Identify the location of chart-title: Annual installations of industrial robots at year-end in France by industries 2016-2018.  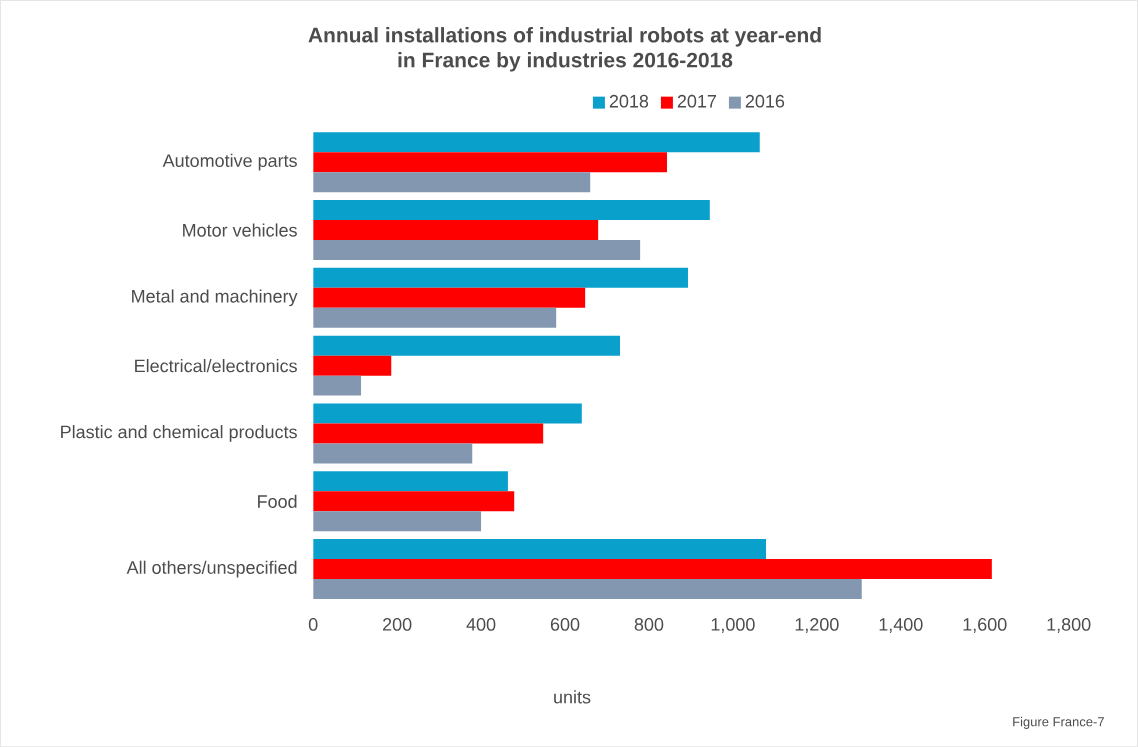
(564, 49).